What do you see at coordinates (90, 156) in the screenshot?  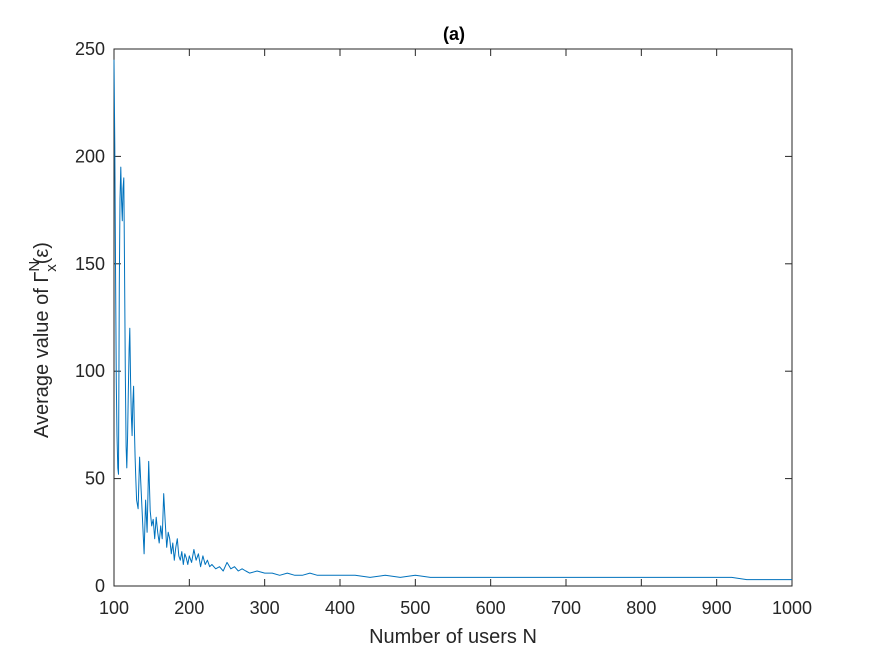 I see `y-tick-label: 200` at bounding box center [90, 156].